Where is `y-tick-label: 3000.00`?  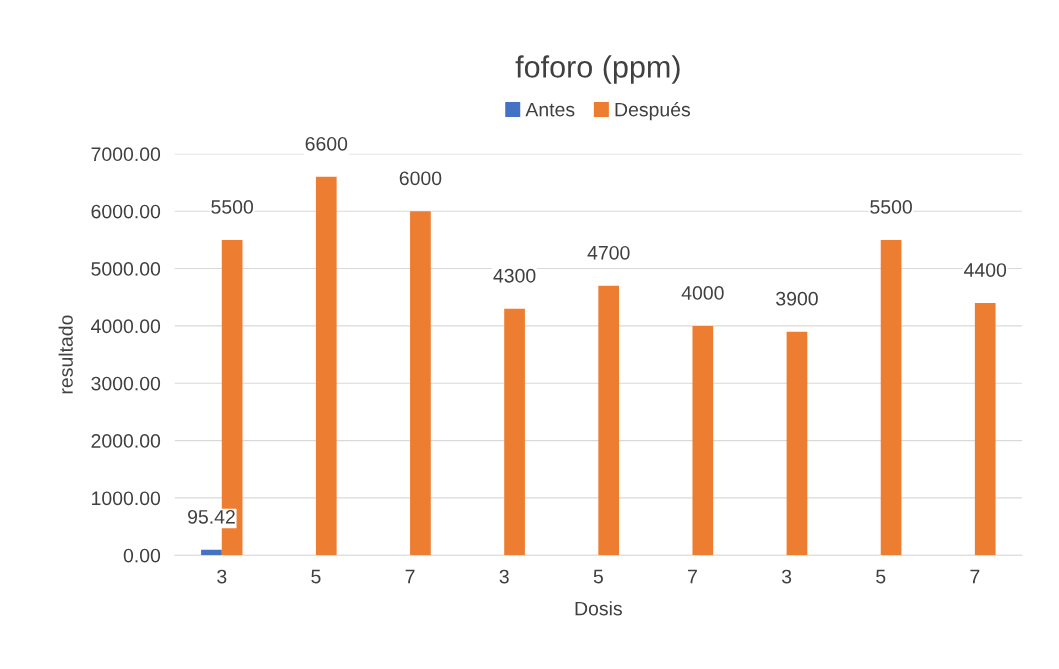
y-tick-label: 3000.00 is located at coordinates (126, 383).